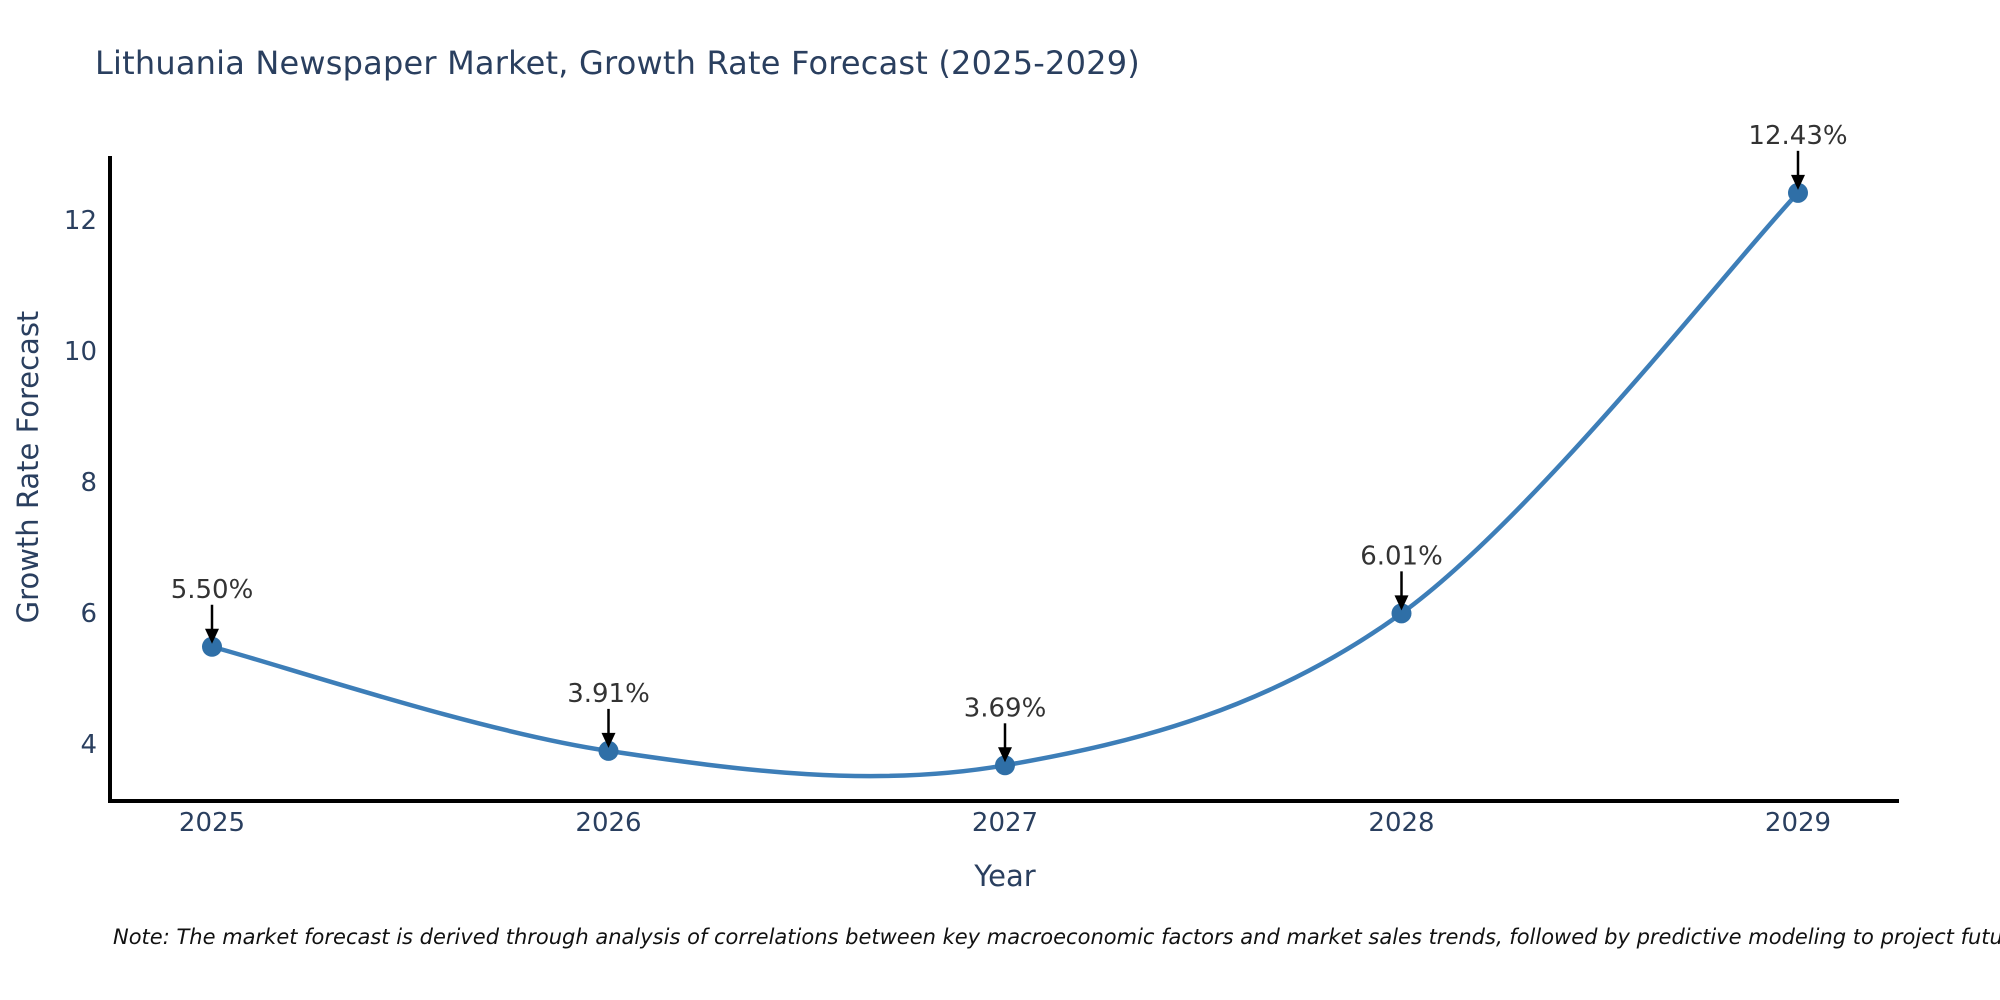 The image size is (2000, 1000). What do you see at coordinates (1401, 556) in the screenshot?
I see `point-value-label: 6.01%` at bounding box center [1401, 556].